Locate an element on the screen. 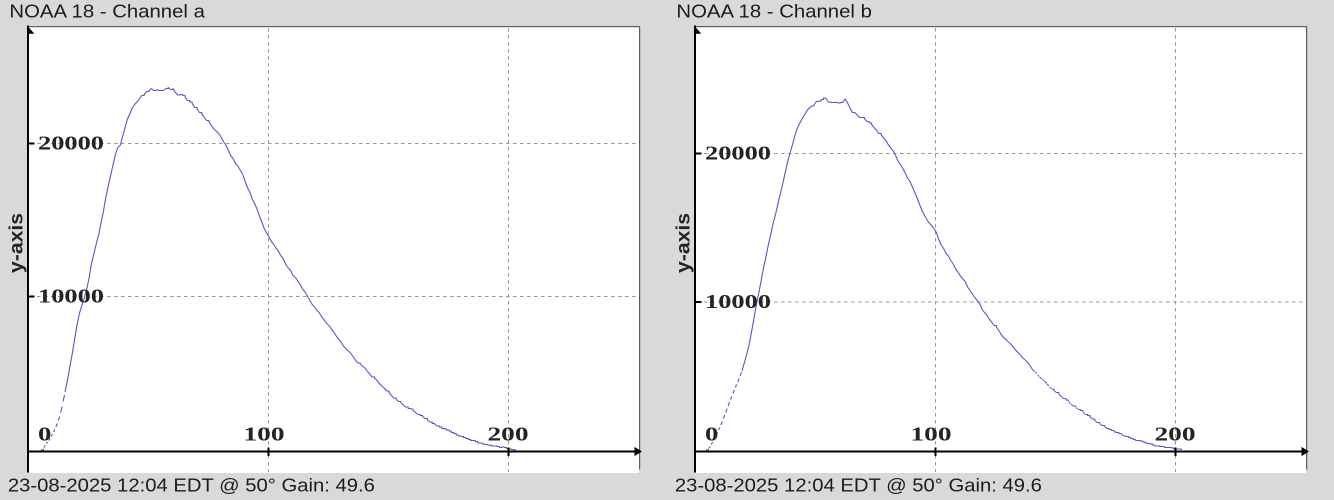 The width and height of the screenshot is (1334, 500). svg-text: NOAA 18 - Channel b is located at coordinates (774, 12).